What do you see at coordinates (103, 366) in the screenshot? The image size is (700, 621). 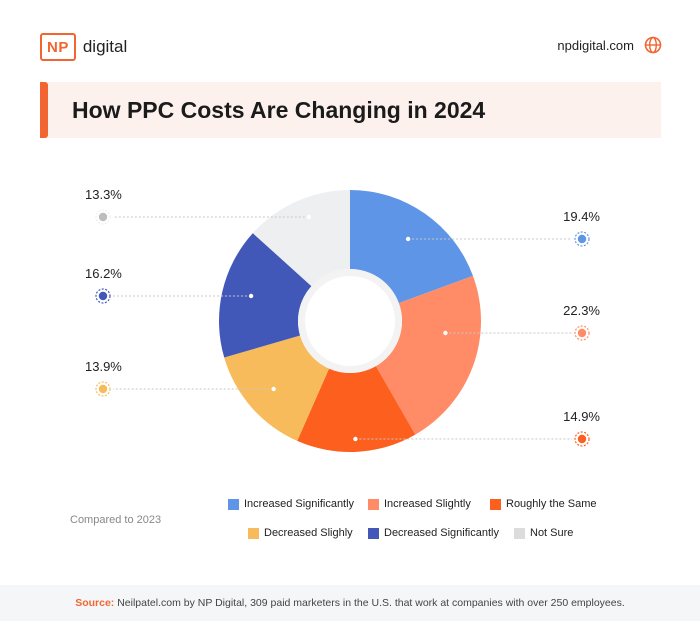 I see `data-label-decreased-slighly: 13.9%` at bounding box center [103, 366].